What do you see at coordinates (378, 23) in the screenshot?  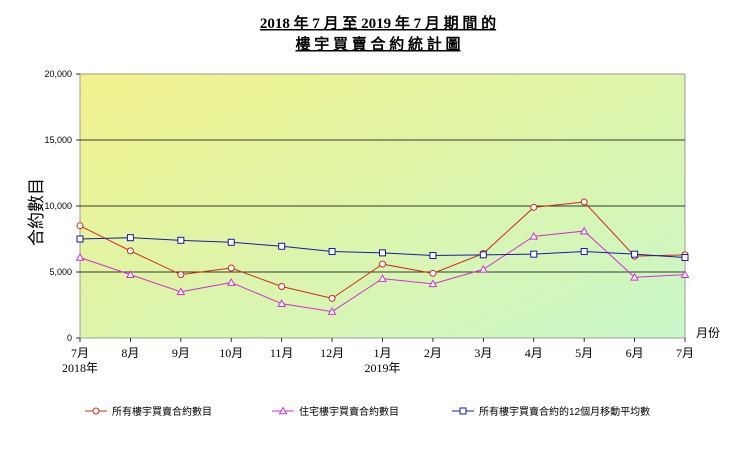 I see `chart-title-line-1: 2018 年 7 月 至 2019 年 7 月 期 間 的` at bounding box center [378, 23].